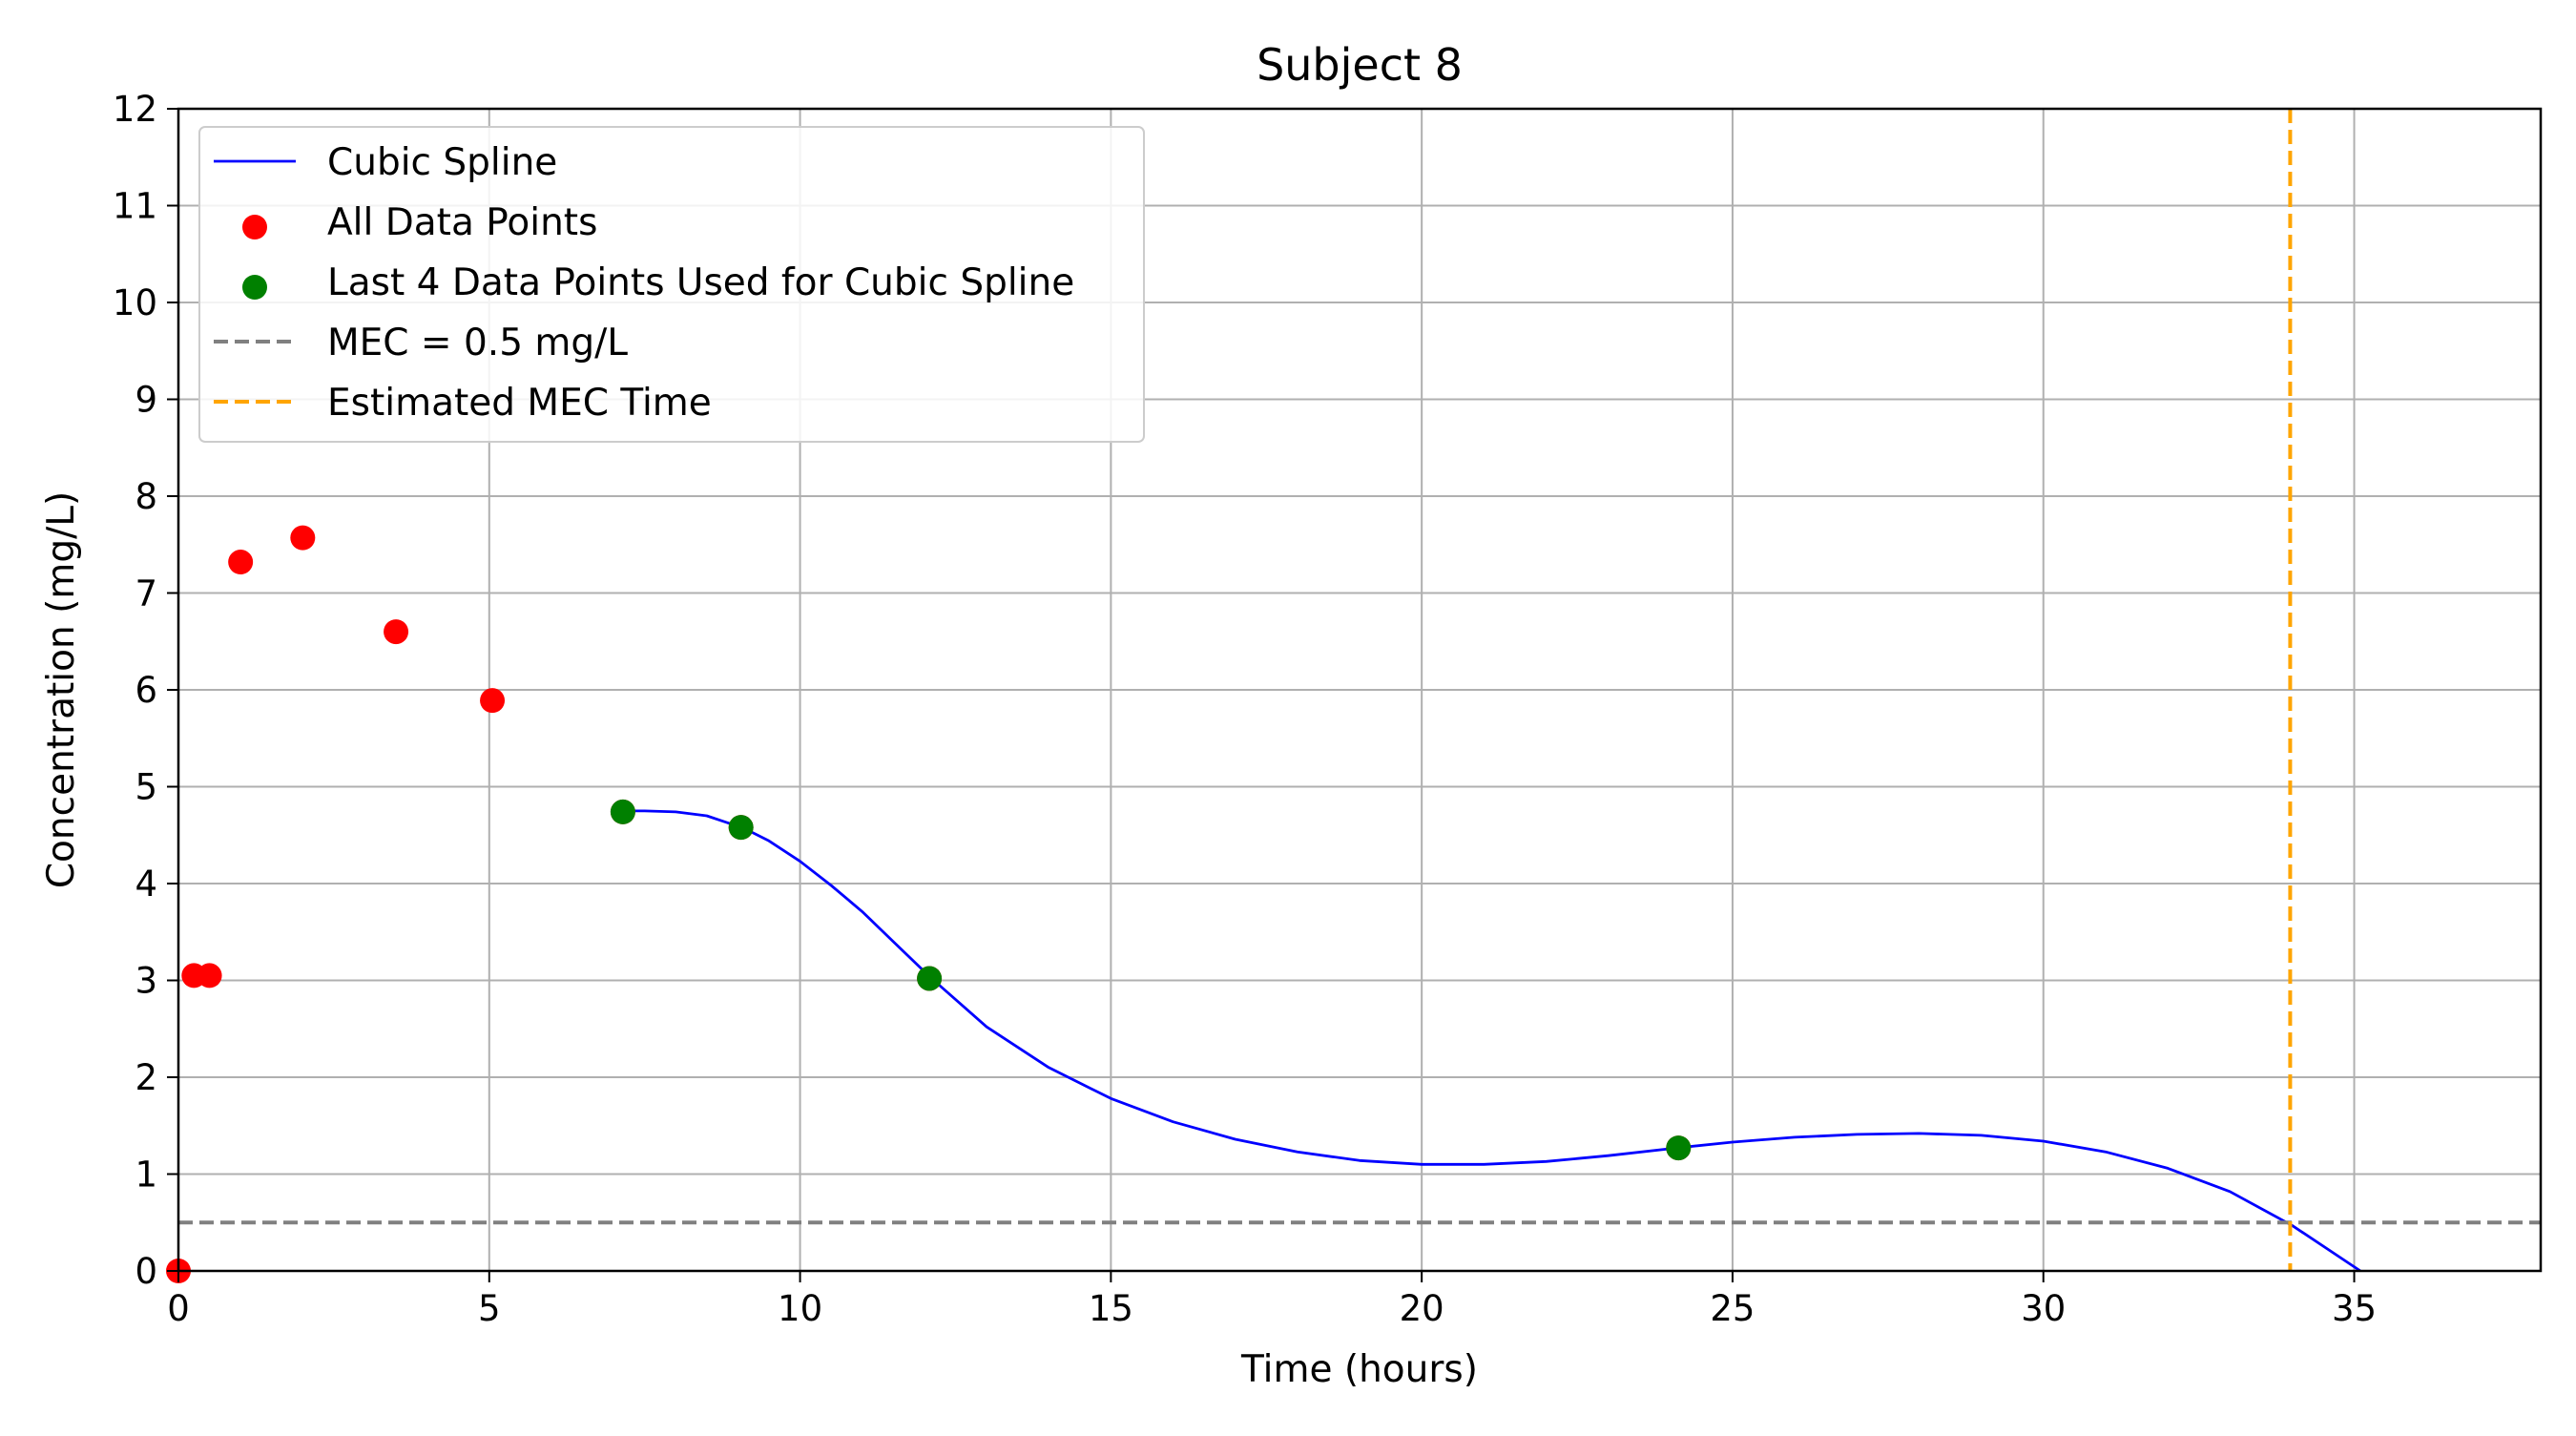  What do you see at coordinates (477, 343) in the screenshot?
I see `legend-entry-mec: MEC = 0.5 mg/L` at bounding box center [477, 343].